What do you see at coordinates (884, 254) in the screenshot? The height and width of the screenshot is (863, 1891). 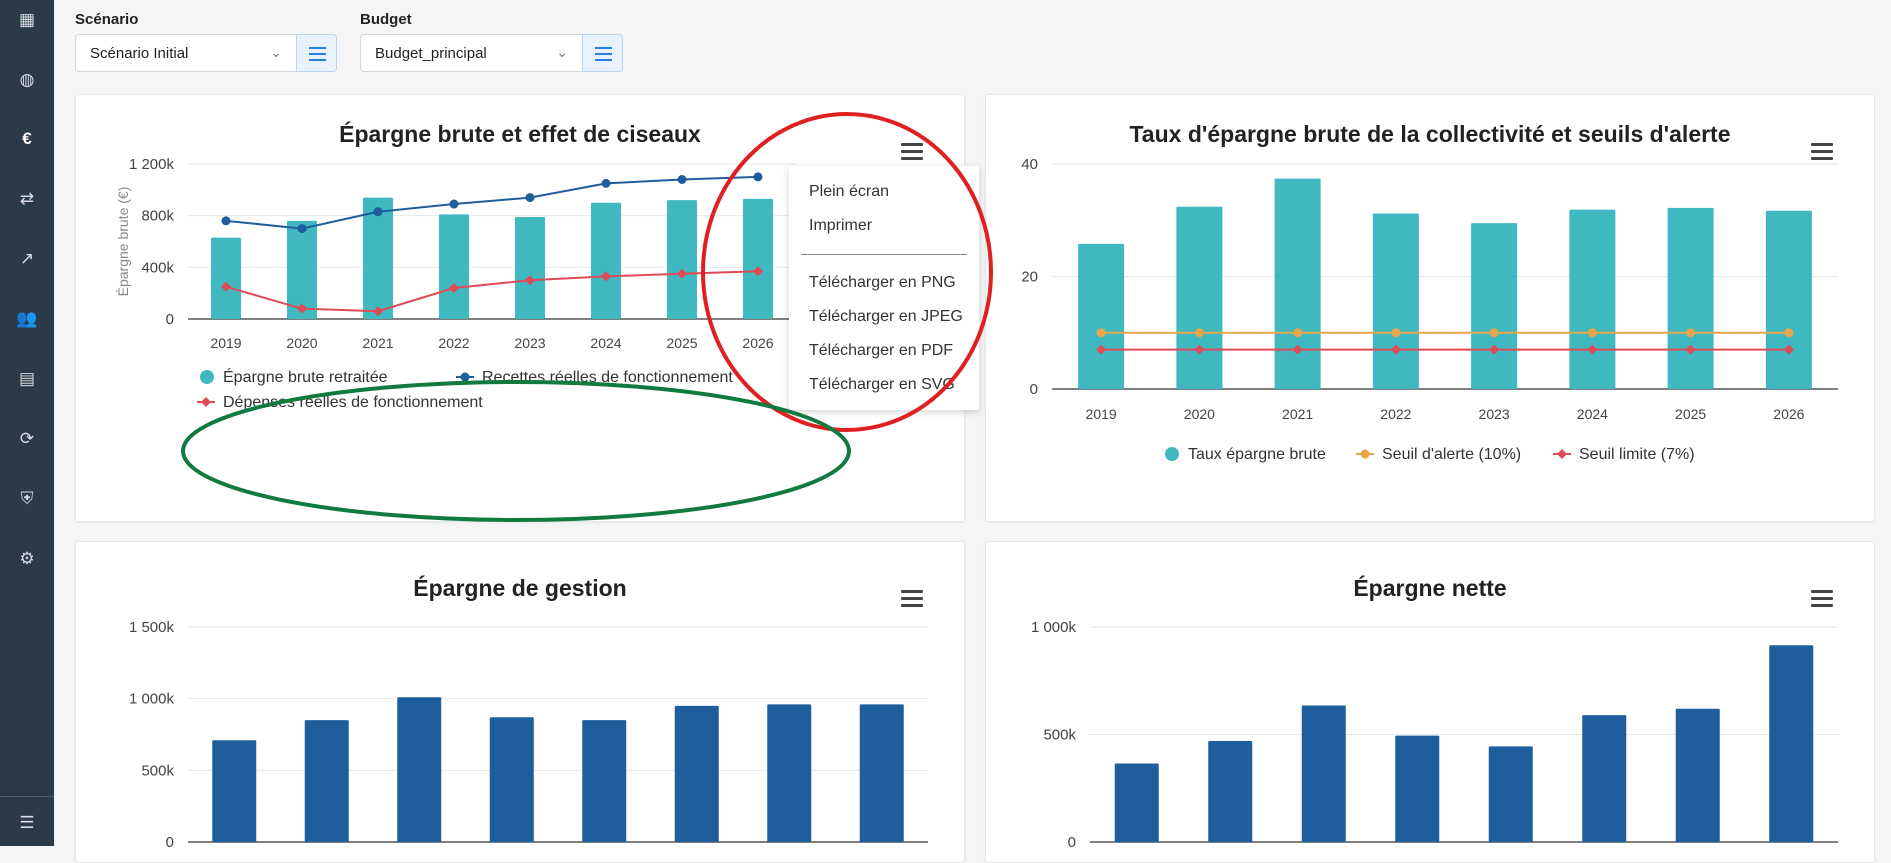 I see `menu-separator` at bounding box center [884, 254].